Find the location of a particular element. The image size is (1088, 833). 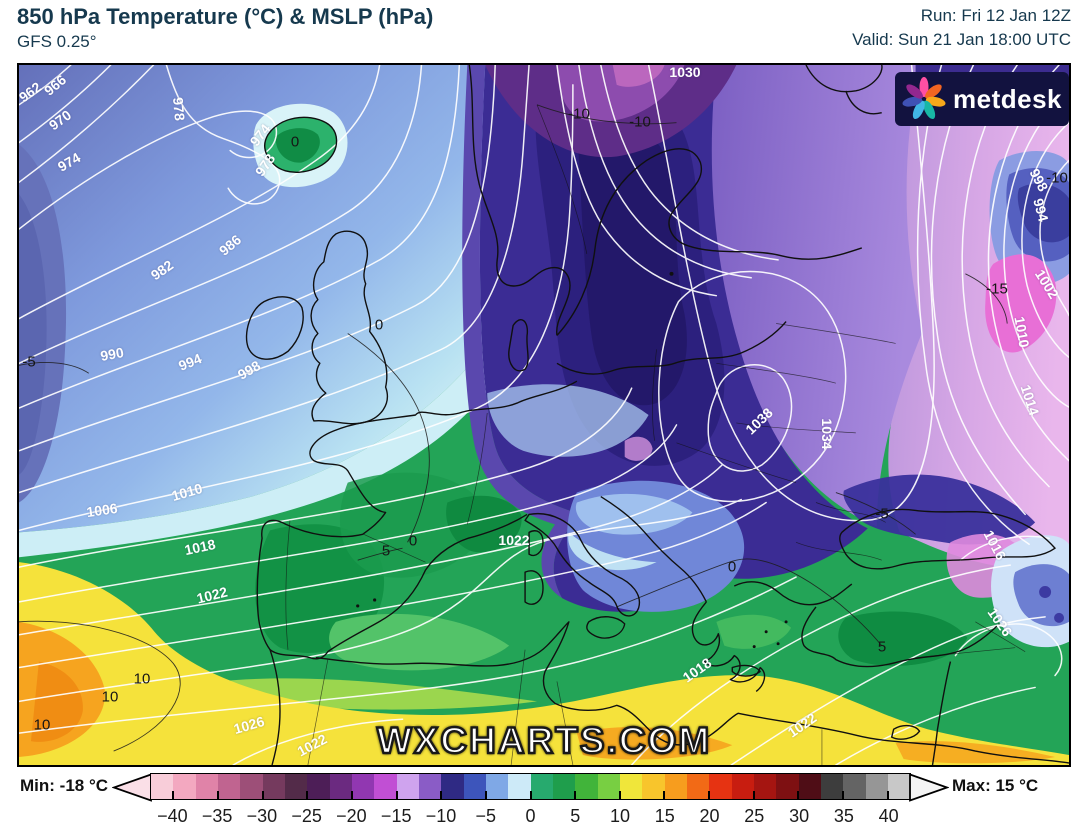

colorbar-tick-label: −5 is located at coordinates (485, 816).